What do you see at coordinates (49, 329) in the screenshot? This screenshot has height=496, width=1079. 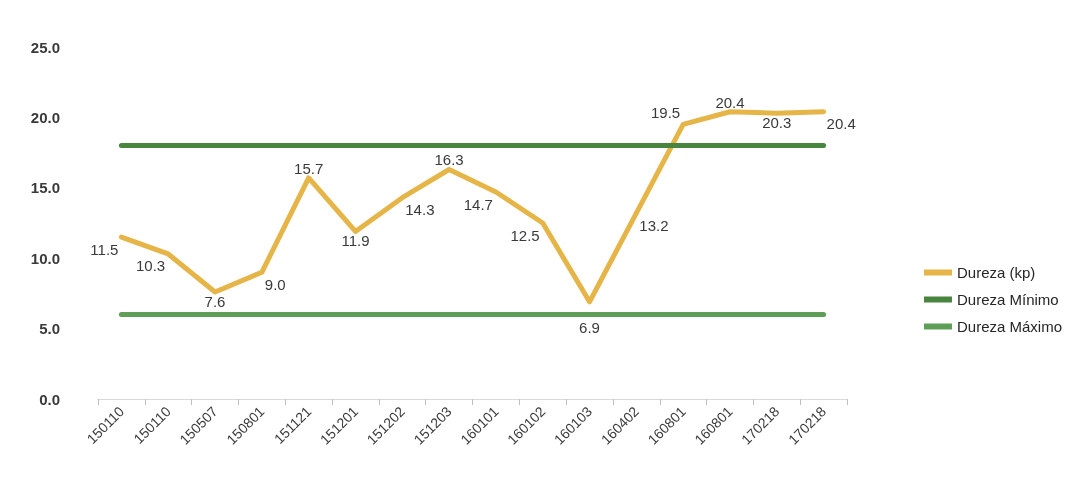 I see `y-tick-label: 5.0` at bounding box center [49, 329].